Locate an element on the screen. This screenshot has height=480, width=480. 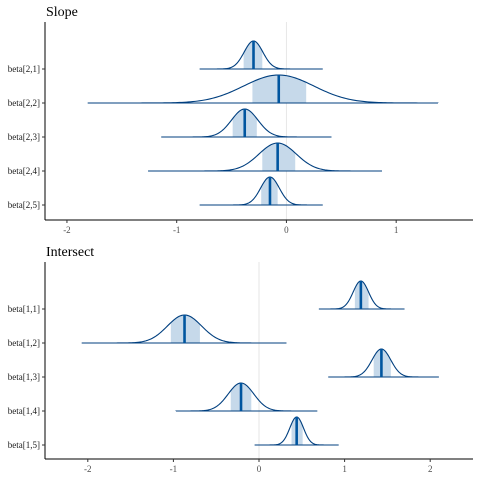
series-label: beta[1,1] is located at coordinates (24, 309).